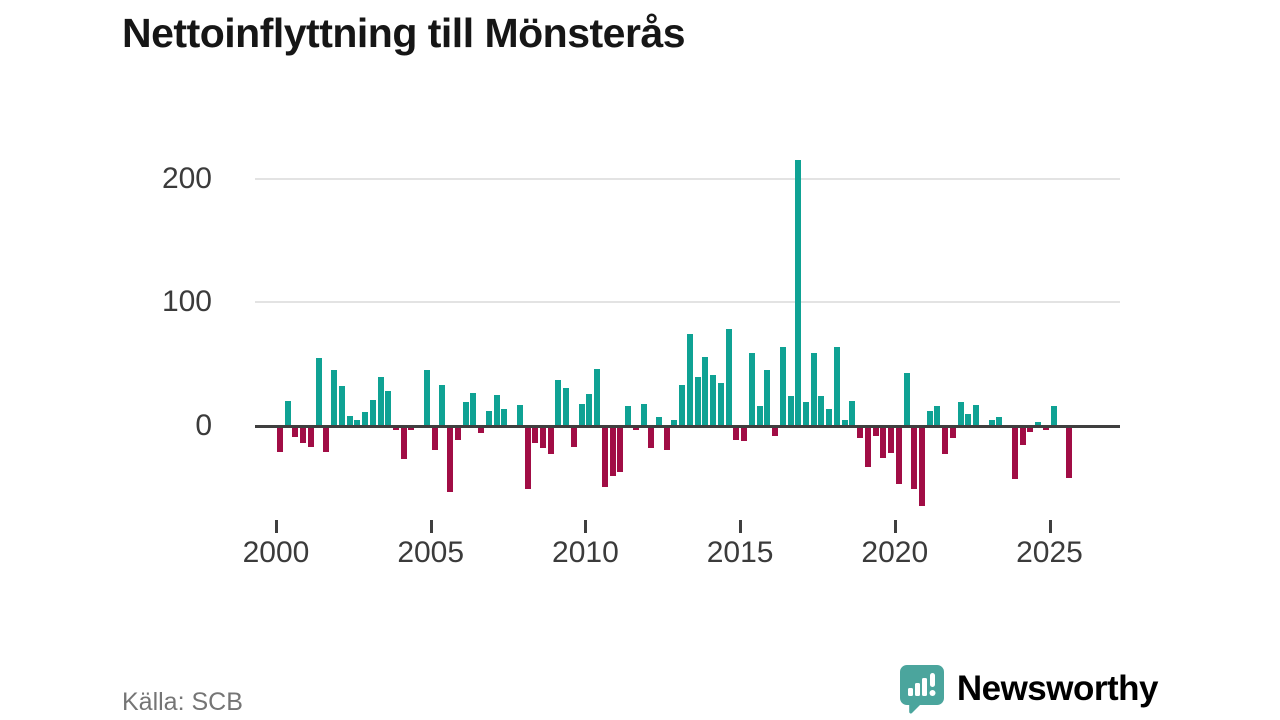 The image size is (1280, 720). I want to click on bar-2001-q4, so click(334, 398).